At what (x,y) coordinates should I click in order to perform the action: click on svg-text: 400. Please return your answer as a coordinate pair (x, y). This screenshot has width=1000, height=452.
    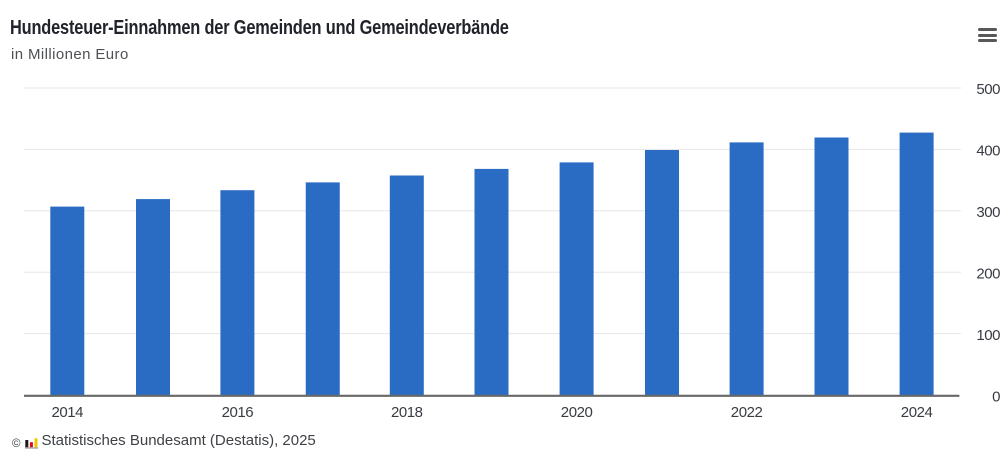
    Looking at the image, I should click on (988, 151).